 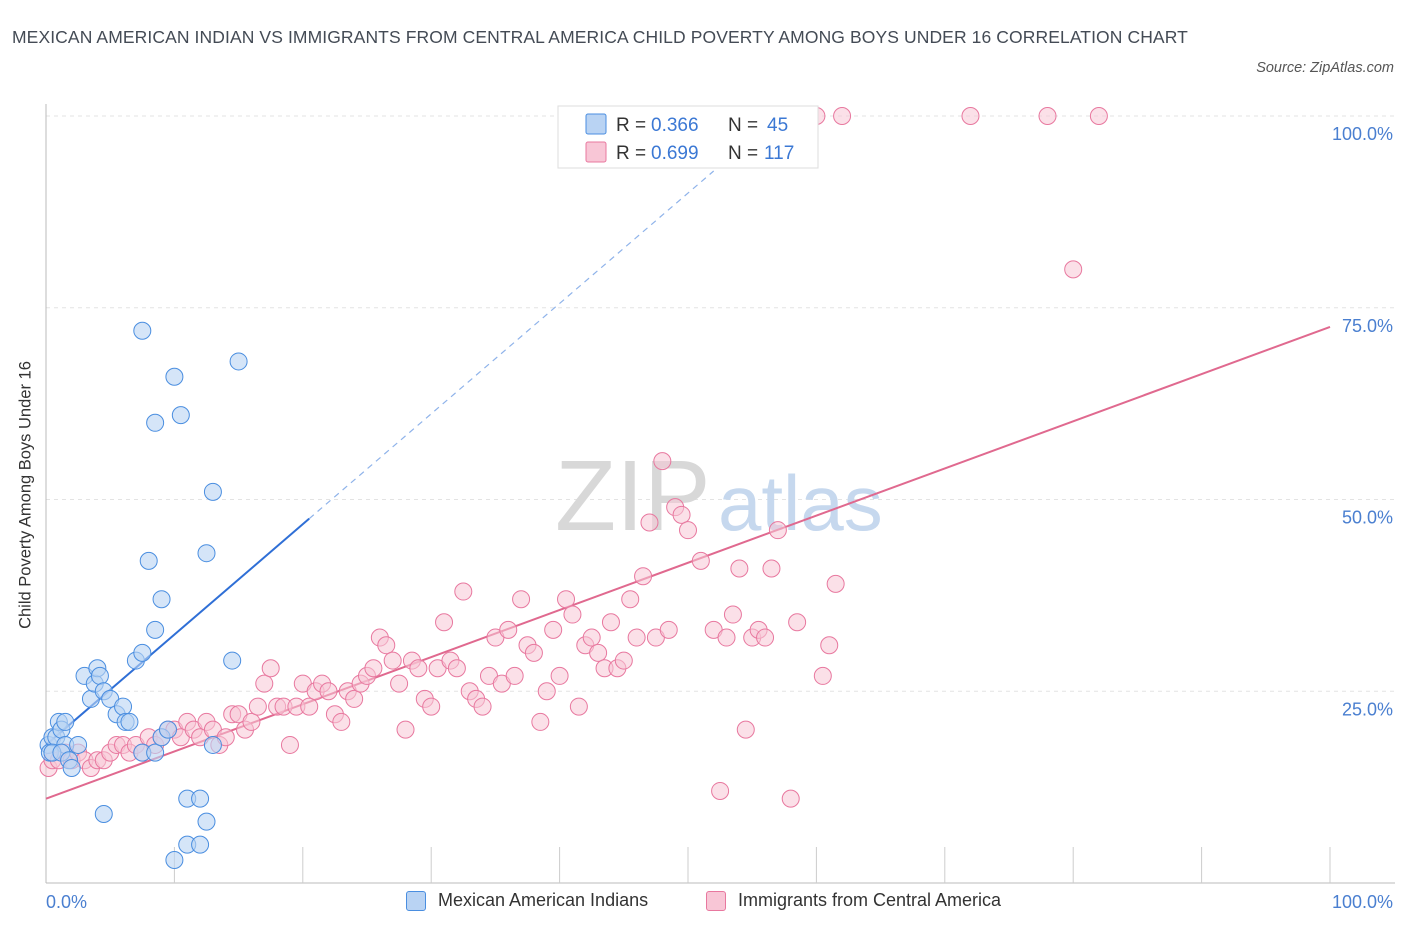 I want to click on y-tick-labels: 25.0% 50.0% 75.0% 100.0%, so click(x=1362, y=421).